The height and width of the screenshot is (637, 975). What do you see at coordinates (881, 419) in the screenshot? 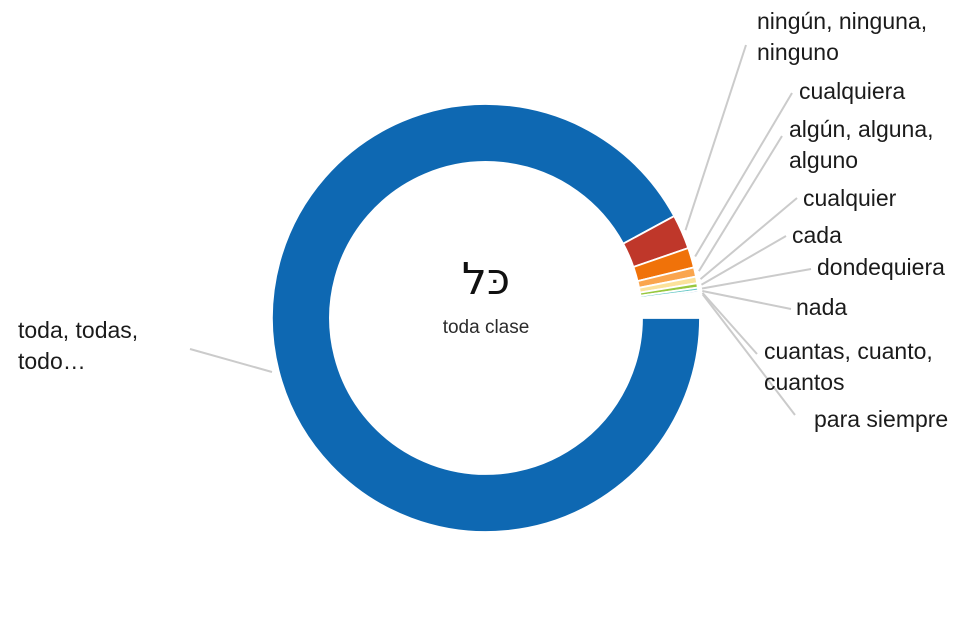
I see `label-para-siempre: para siempre` at bounding box center [881, 419].